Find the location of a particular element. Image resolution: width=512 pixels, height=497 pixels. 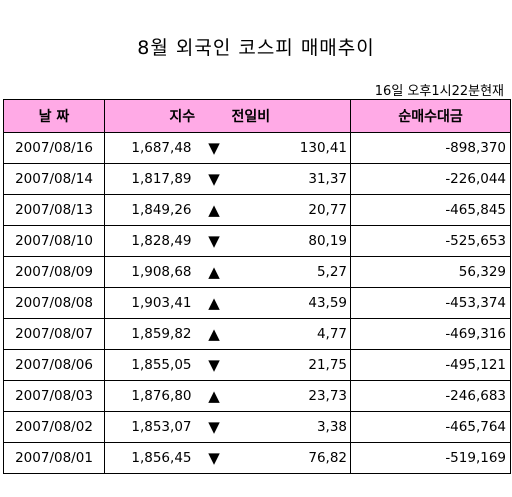

table-row: 2007/08/08 1,903,41 ▲ 43,59 -453,374 is located at coordinates (257, 303).